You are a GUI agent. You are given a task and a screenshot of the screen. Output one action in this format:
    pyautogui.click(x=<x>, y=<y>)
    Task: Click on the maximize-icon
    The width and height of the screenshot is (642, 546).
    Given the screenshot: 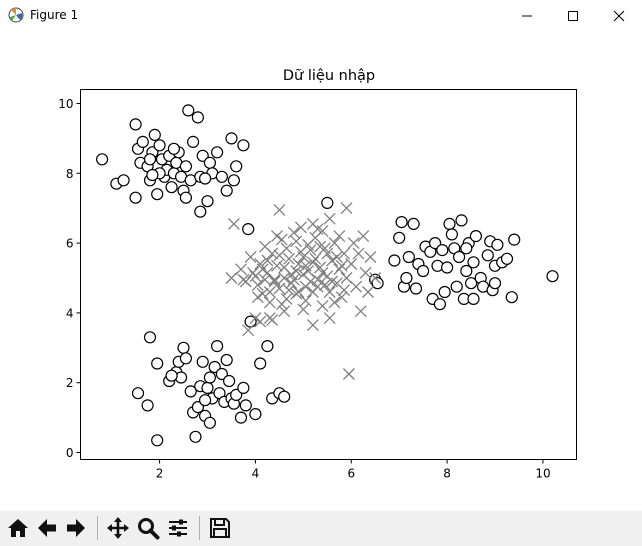 What is the action you would take?
    pyautogui.click(x=573, y=15)
    